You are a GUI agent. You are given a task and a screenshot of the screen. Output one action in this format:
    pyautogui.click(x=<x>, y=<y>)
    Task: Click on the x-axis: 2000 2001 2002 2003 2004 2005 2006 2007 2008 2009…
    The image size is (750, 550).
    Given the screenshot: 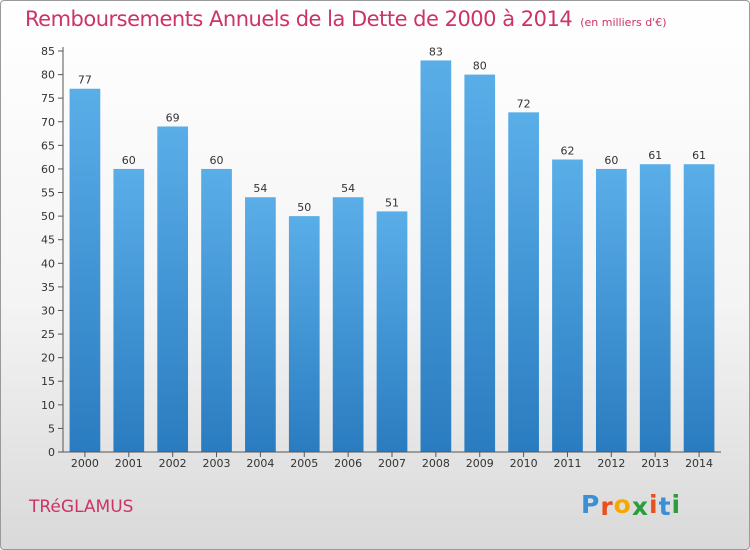 What is the action you would take?
    pyautogui.click(x=392, y=460)
    